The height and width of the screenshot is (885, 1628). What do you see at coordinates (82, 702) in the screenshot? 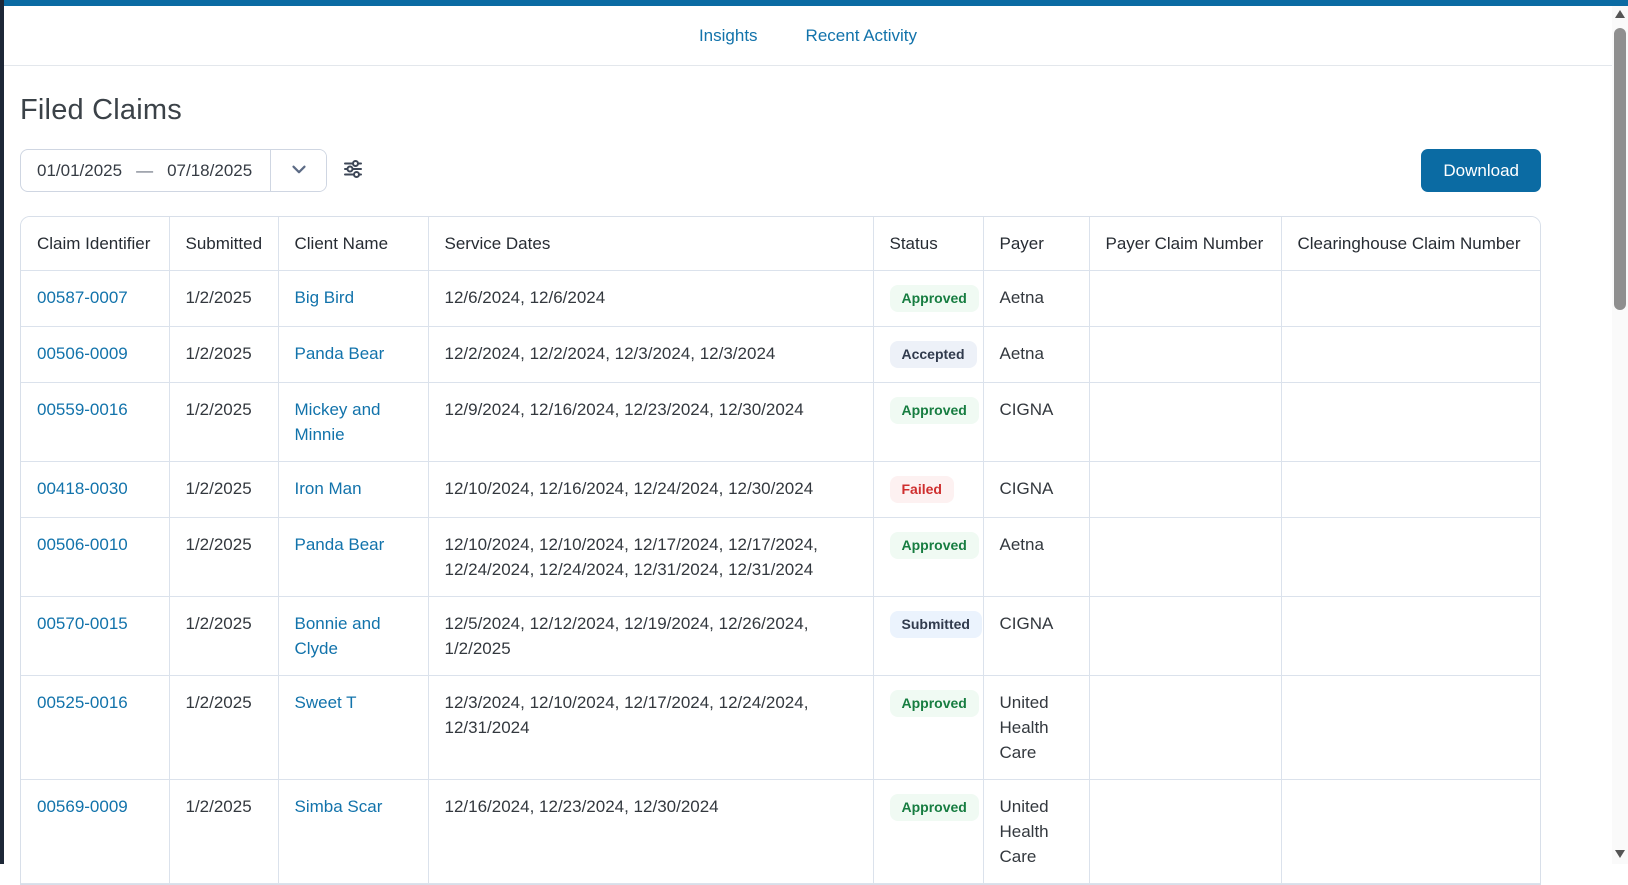
I see `claim-id-link: 00525-0016` at bounding box center [82, 702].